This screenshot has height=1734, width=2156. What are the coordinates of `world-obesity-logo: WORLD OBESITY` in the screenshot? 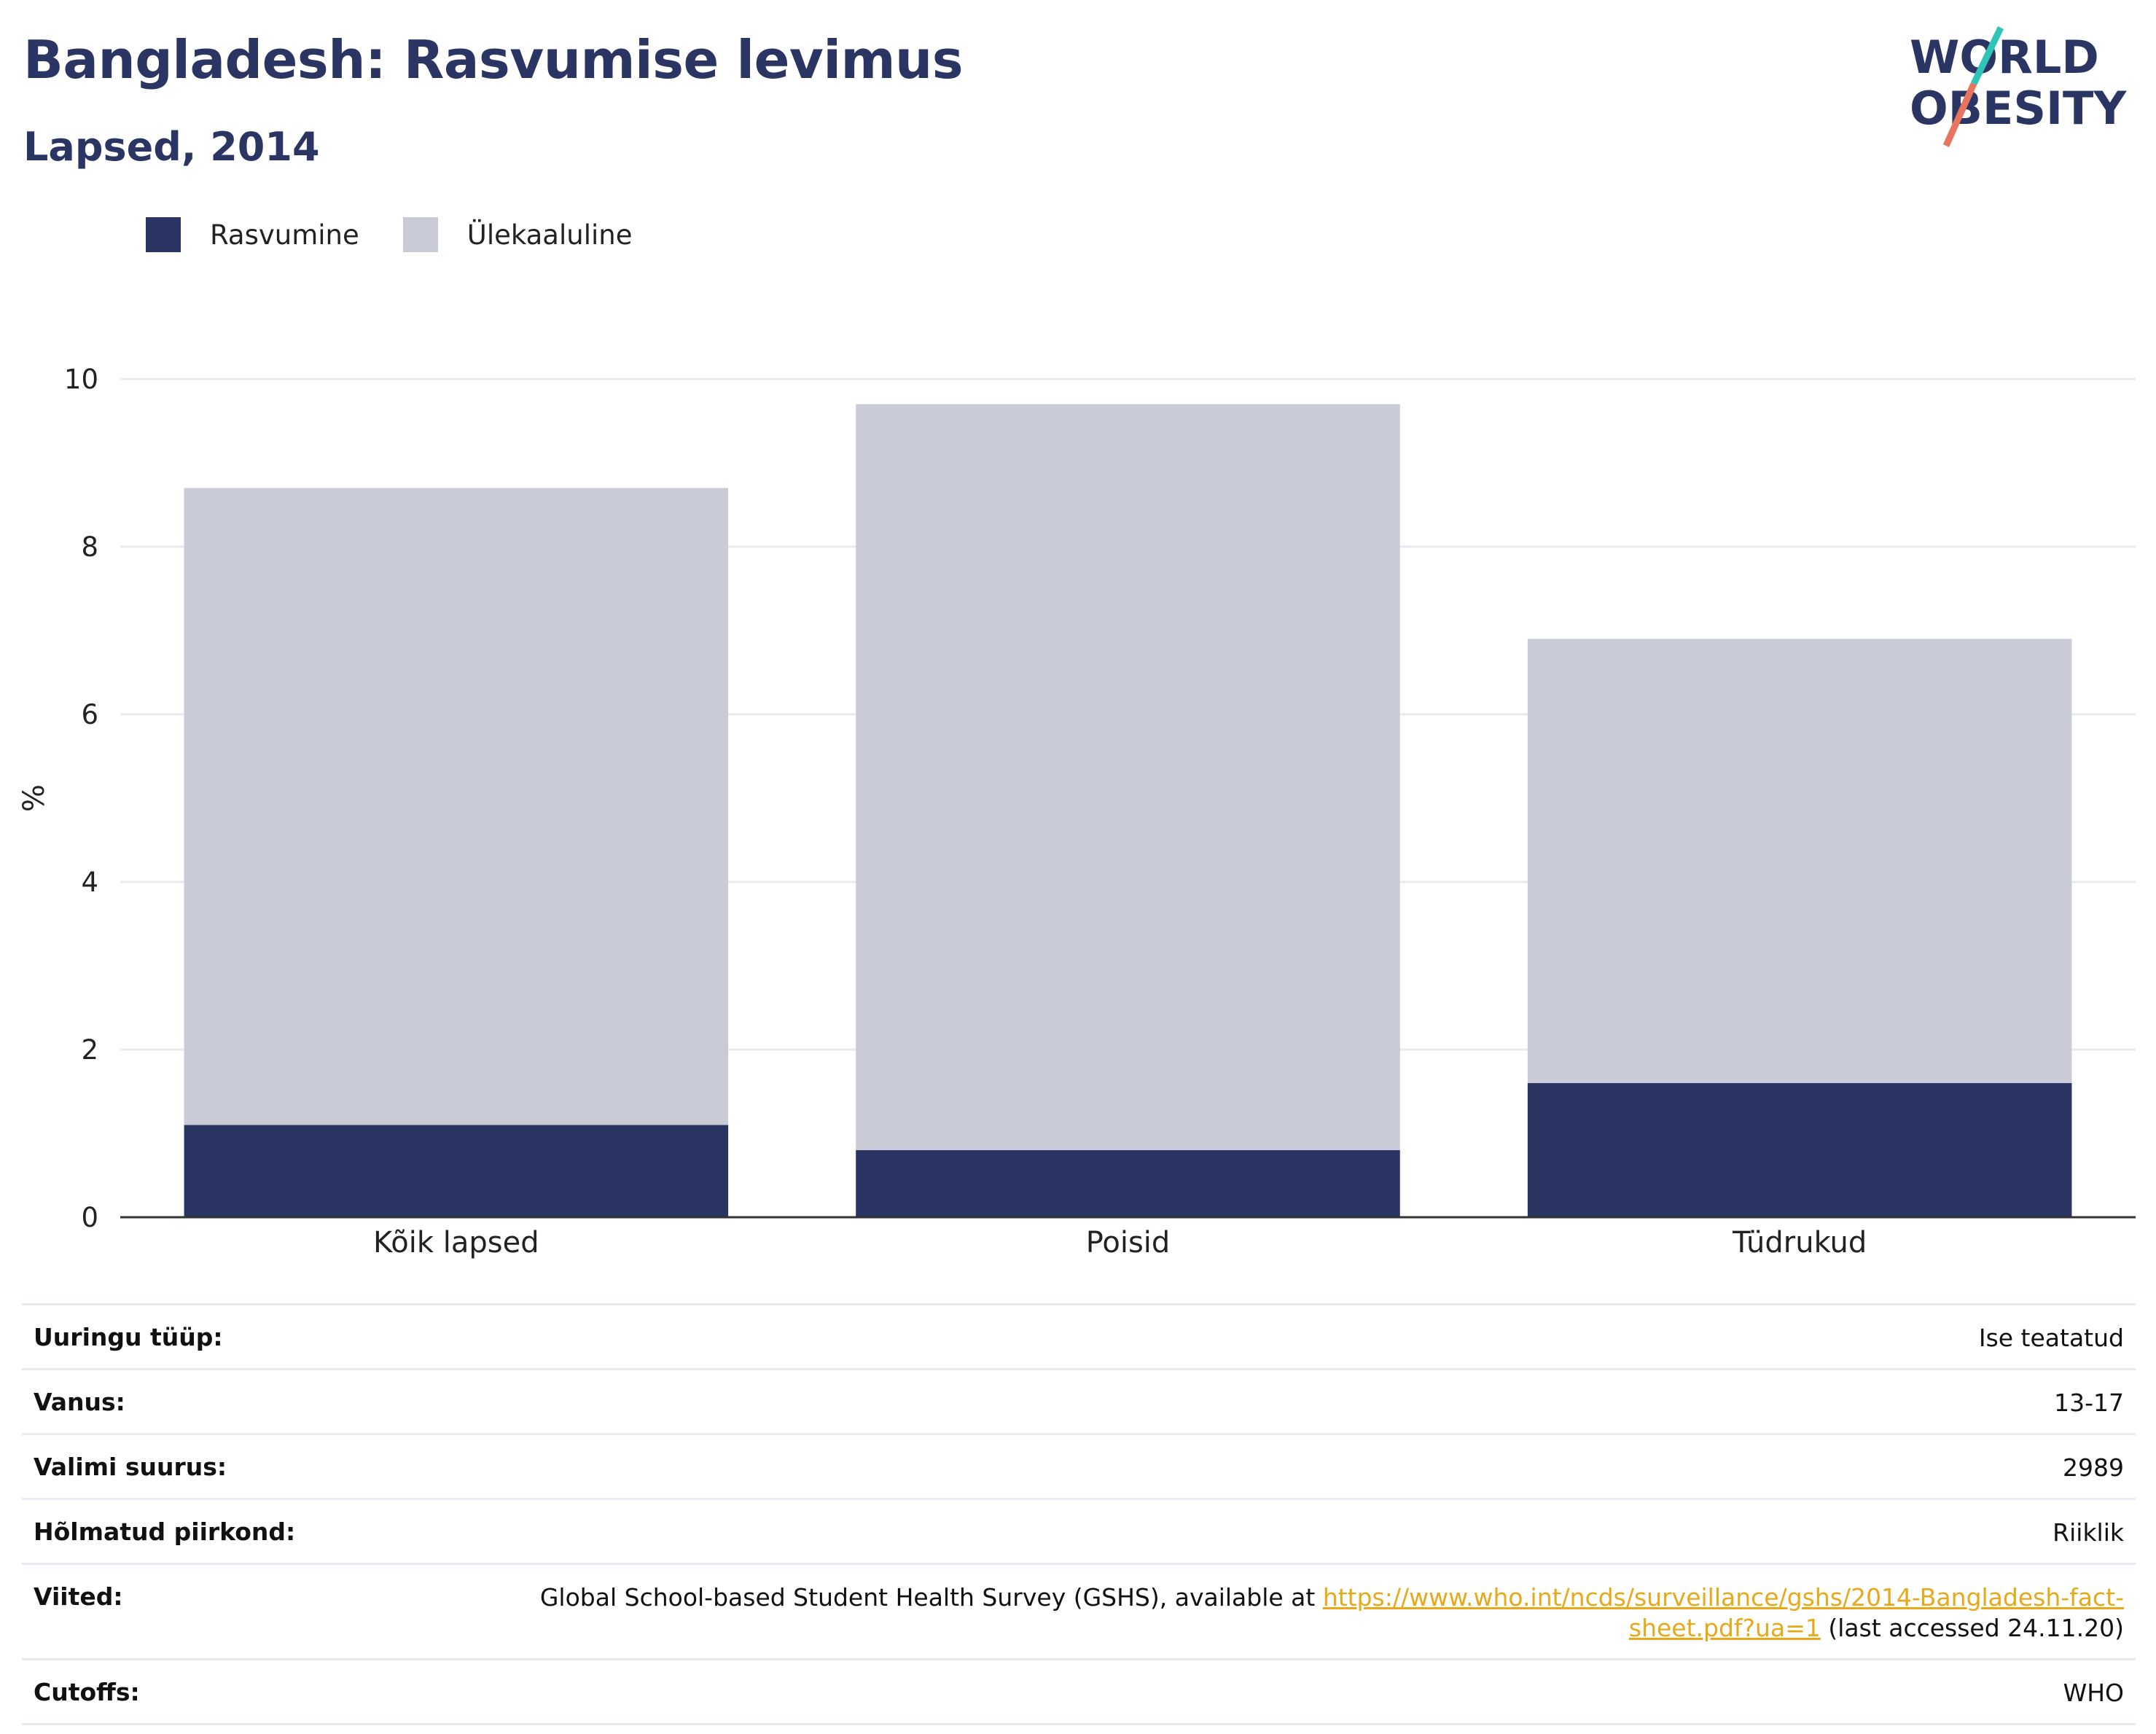 It's located at (2019, 86).